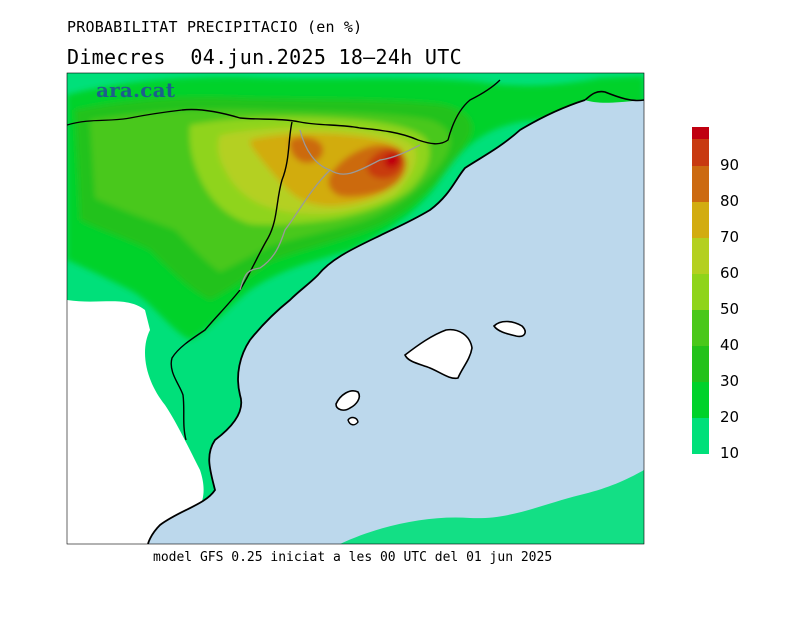 This screenshot has width=800, height=617. I want to click on border-france-spain, so click(341, 112).